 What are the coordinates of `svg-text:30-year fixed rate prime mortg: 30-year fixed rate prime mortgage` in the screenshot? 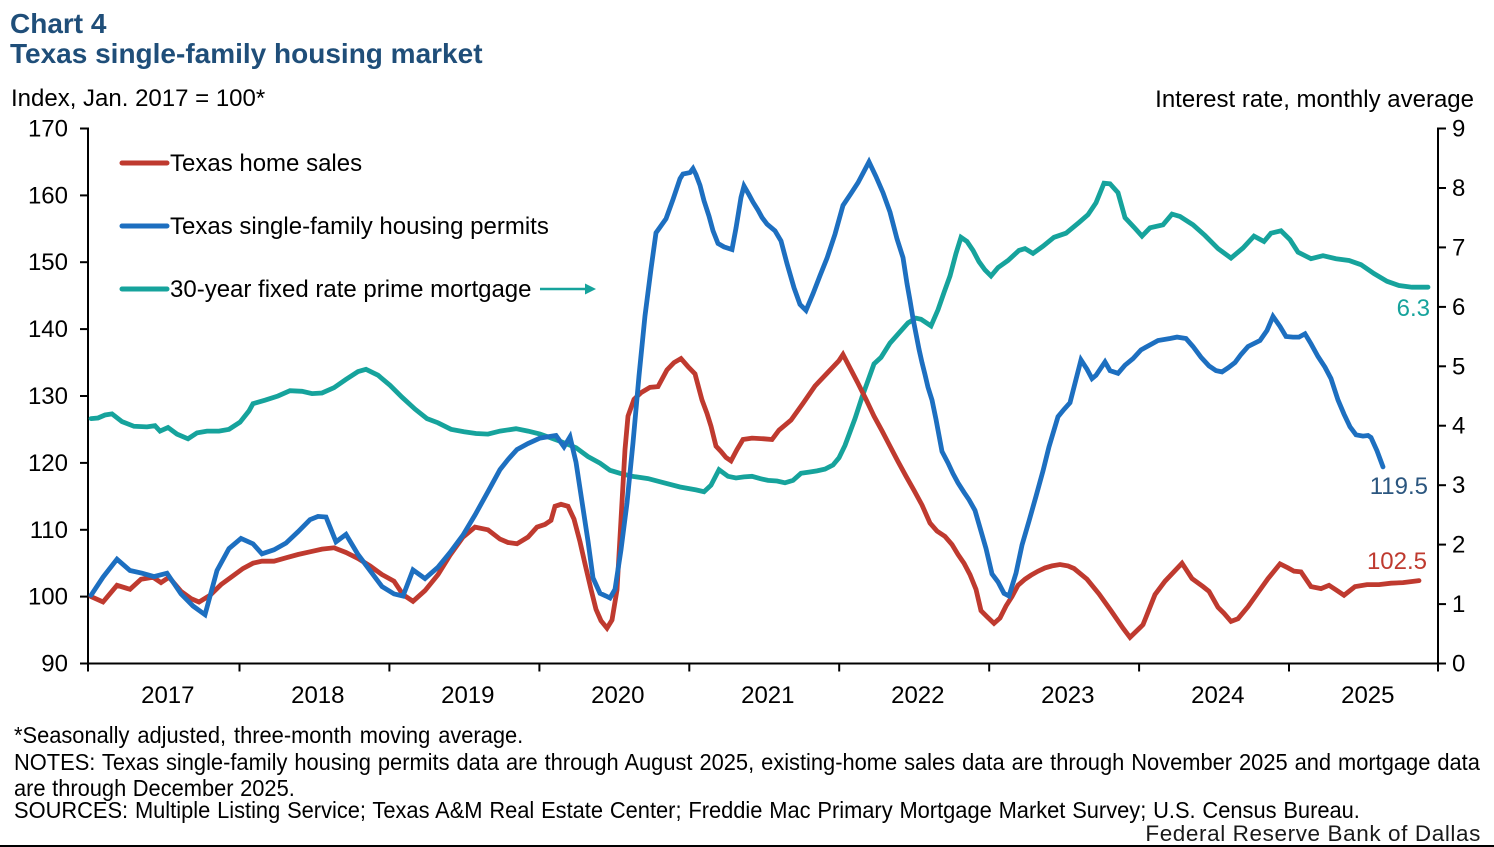 It's located at (351, 289).